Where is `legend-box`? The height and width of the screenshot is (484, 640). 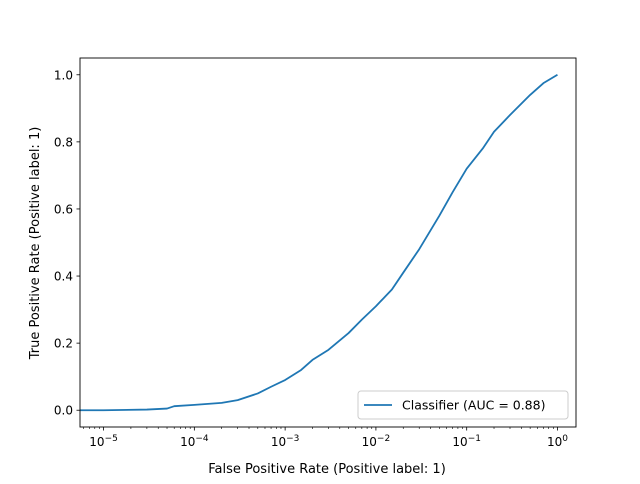 legend-box is located at coordinates (463, 405).